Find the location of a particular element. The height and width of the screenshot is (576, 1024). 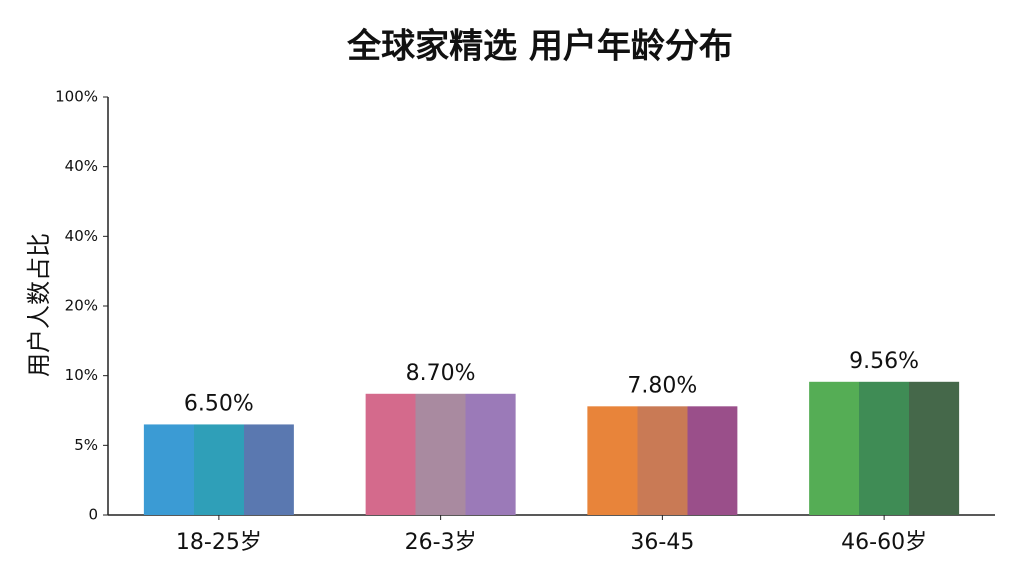

y-tick-label: 5% is located at coordinates (86, 445).